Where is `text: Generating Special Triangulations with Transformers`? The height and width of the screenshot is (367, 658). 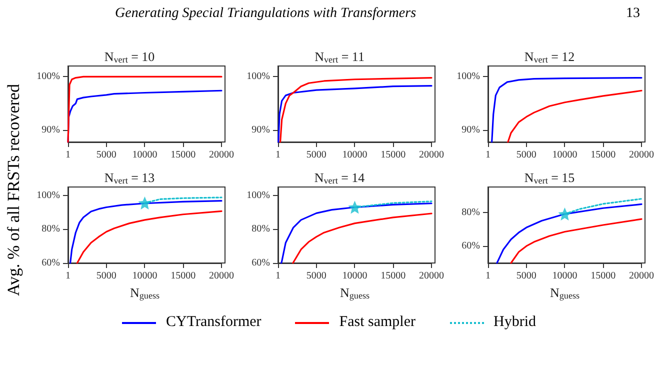 text: Generating Special Triangulations with Transformers is located at coordinates (265, 14).